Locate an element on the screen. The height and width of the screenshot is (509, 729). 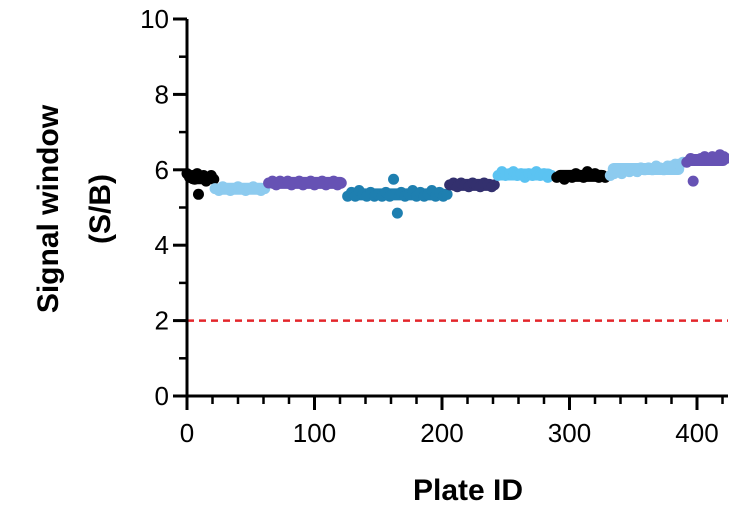
y-tick-label: 0 is located at coordinates (162, 396).